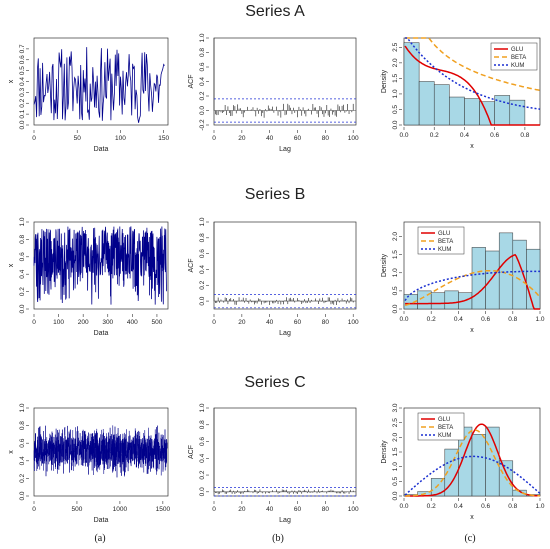 This screenshot has width=550, height=549. Describe the element at coordinates (100, 538) in the screenshot. I see `caption-a: (a)` at that location.